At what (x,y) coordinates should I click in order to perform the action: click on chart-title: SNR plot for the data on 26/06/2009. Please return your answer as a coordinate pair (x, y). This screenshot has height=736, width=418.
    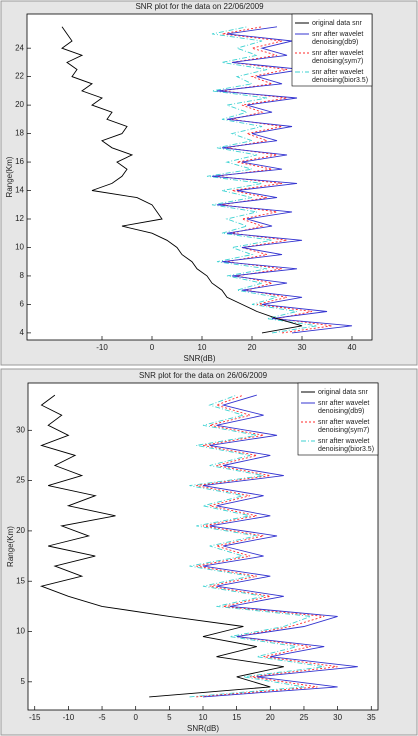
    Looking at the image, I should click on (203, 375).